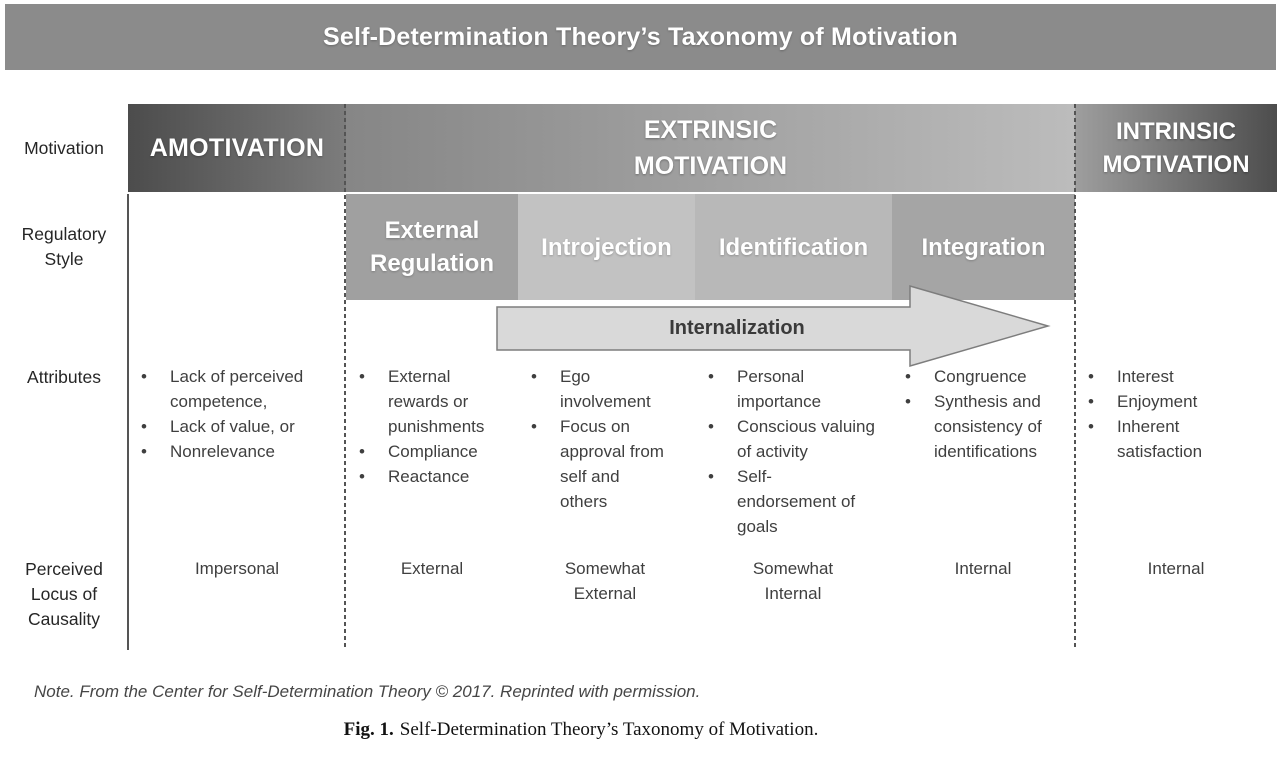  Describe the element at coordinates (368, 729) in the screenshot. I see `caption-number: Fig. 1.` at that location.